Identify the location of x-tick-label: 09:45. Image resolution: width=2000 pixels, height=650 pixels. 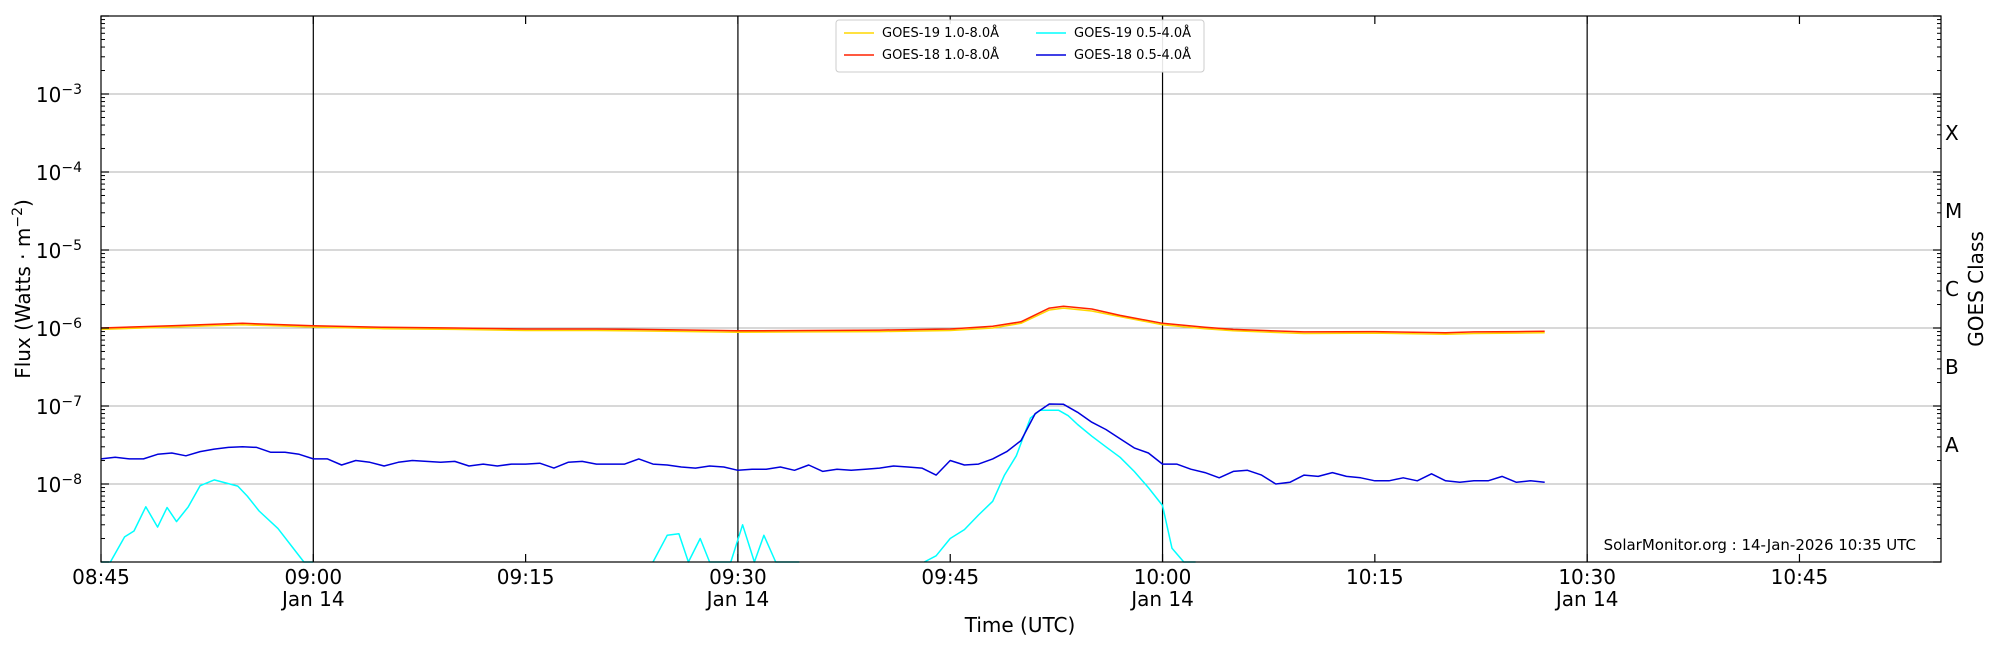
(950, 577).